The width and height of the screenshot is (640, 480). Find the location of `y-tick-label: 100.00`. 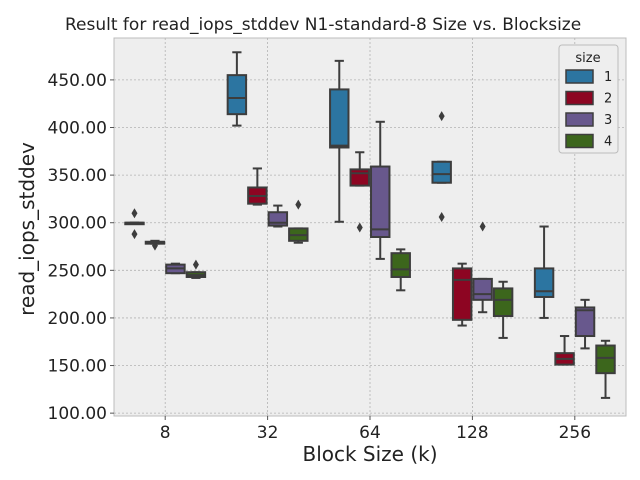

y-tick-label: 100.00 is located at coordinates (77, 414).